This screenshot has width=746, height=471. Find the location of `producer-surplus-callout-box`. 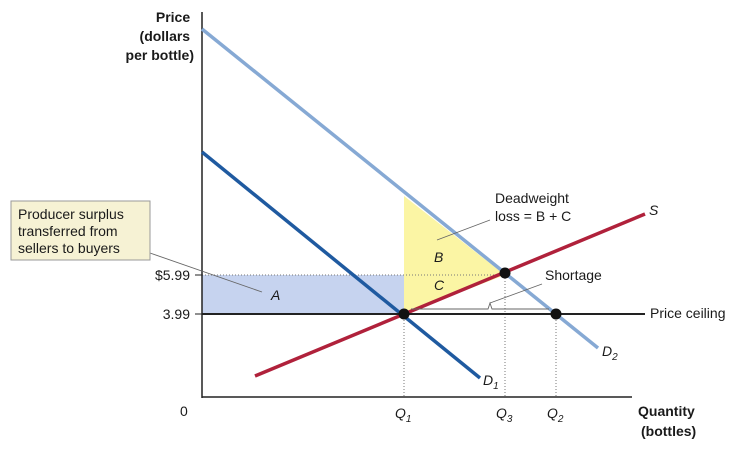

producer-surplus-callout-box is located at coordinates (80, 230).